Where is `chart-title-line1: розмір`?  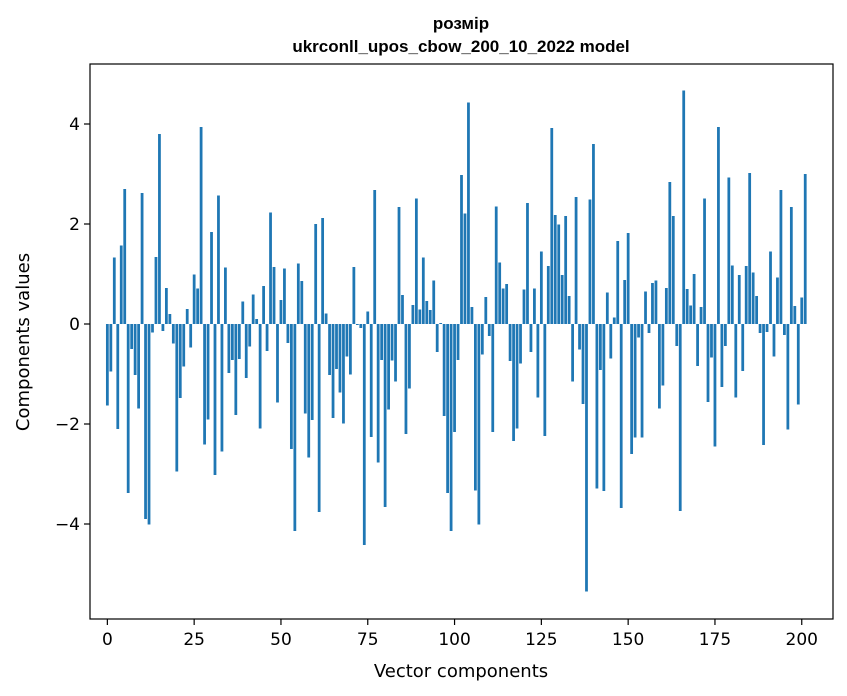 chart-title-line1: розмір is located at coordinates (461, 23).